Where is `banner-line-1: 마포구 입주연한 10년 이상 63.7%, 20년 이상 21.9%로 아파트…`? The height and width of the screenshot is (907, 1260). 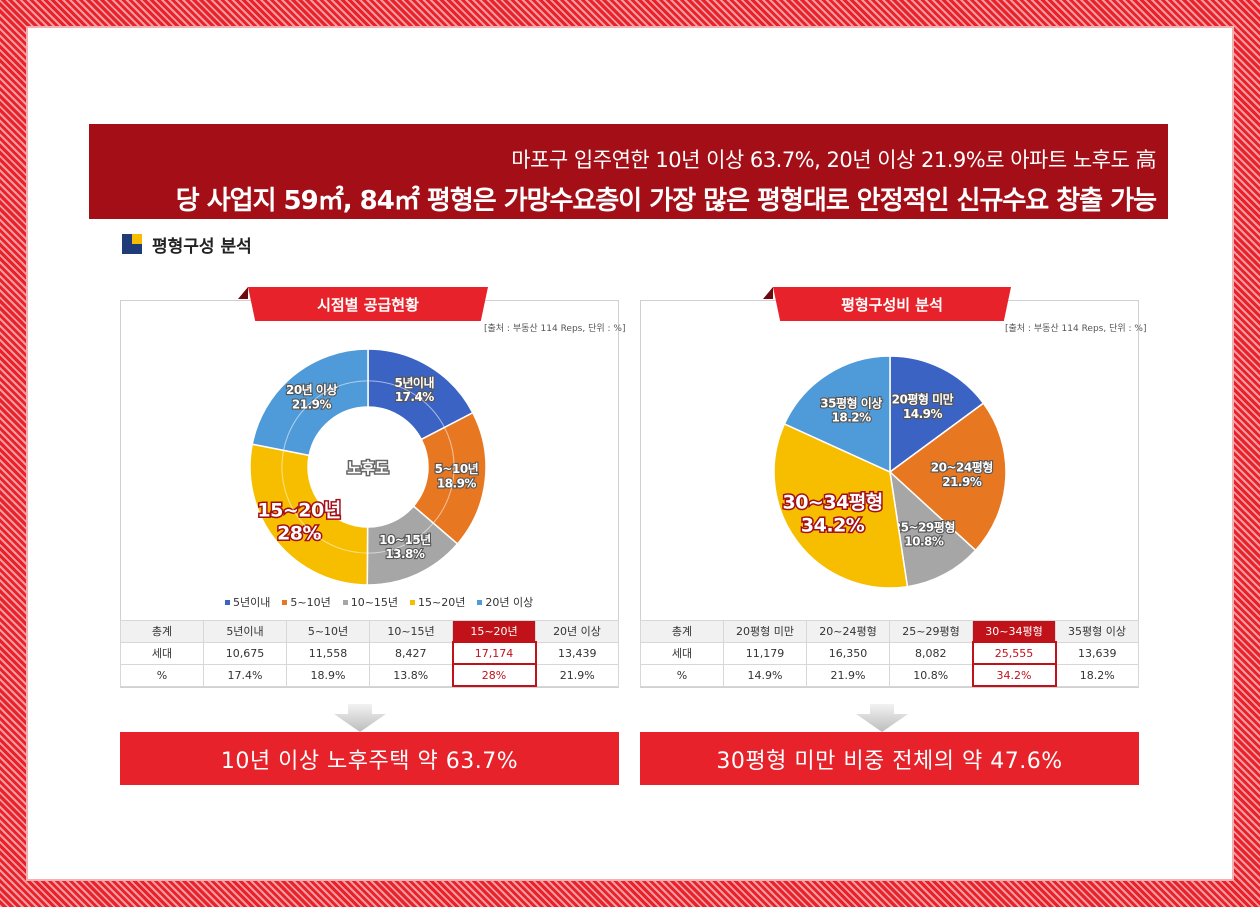
banner-line-1: 마포구 입주연한 10년 이상 63.7%, 20년 이상 21.9%로 아파트… is located at coordinates (833, 160).